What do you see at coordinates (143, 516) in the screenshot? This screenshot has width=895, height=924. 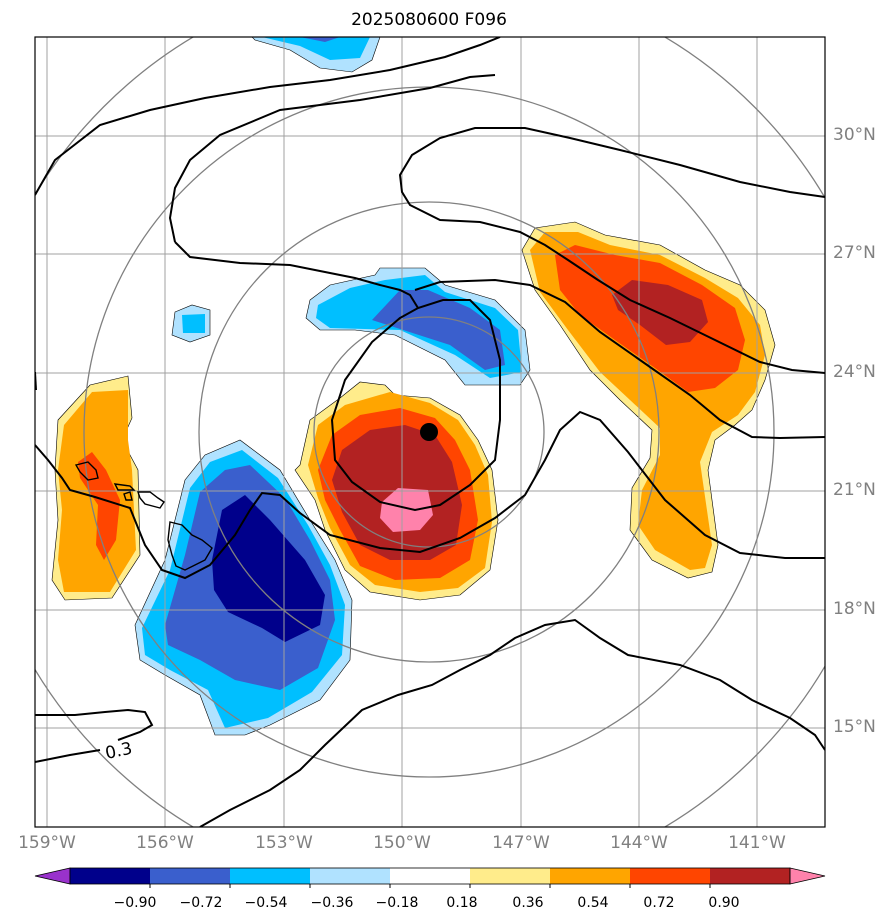 I see `coastlines` at bounding box center [143, 516].